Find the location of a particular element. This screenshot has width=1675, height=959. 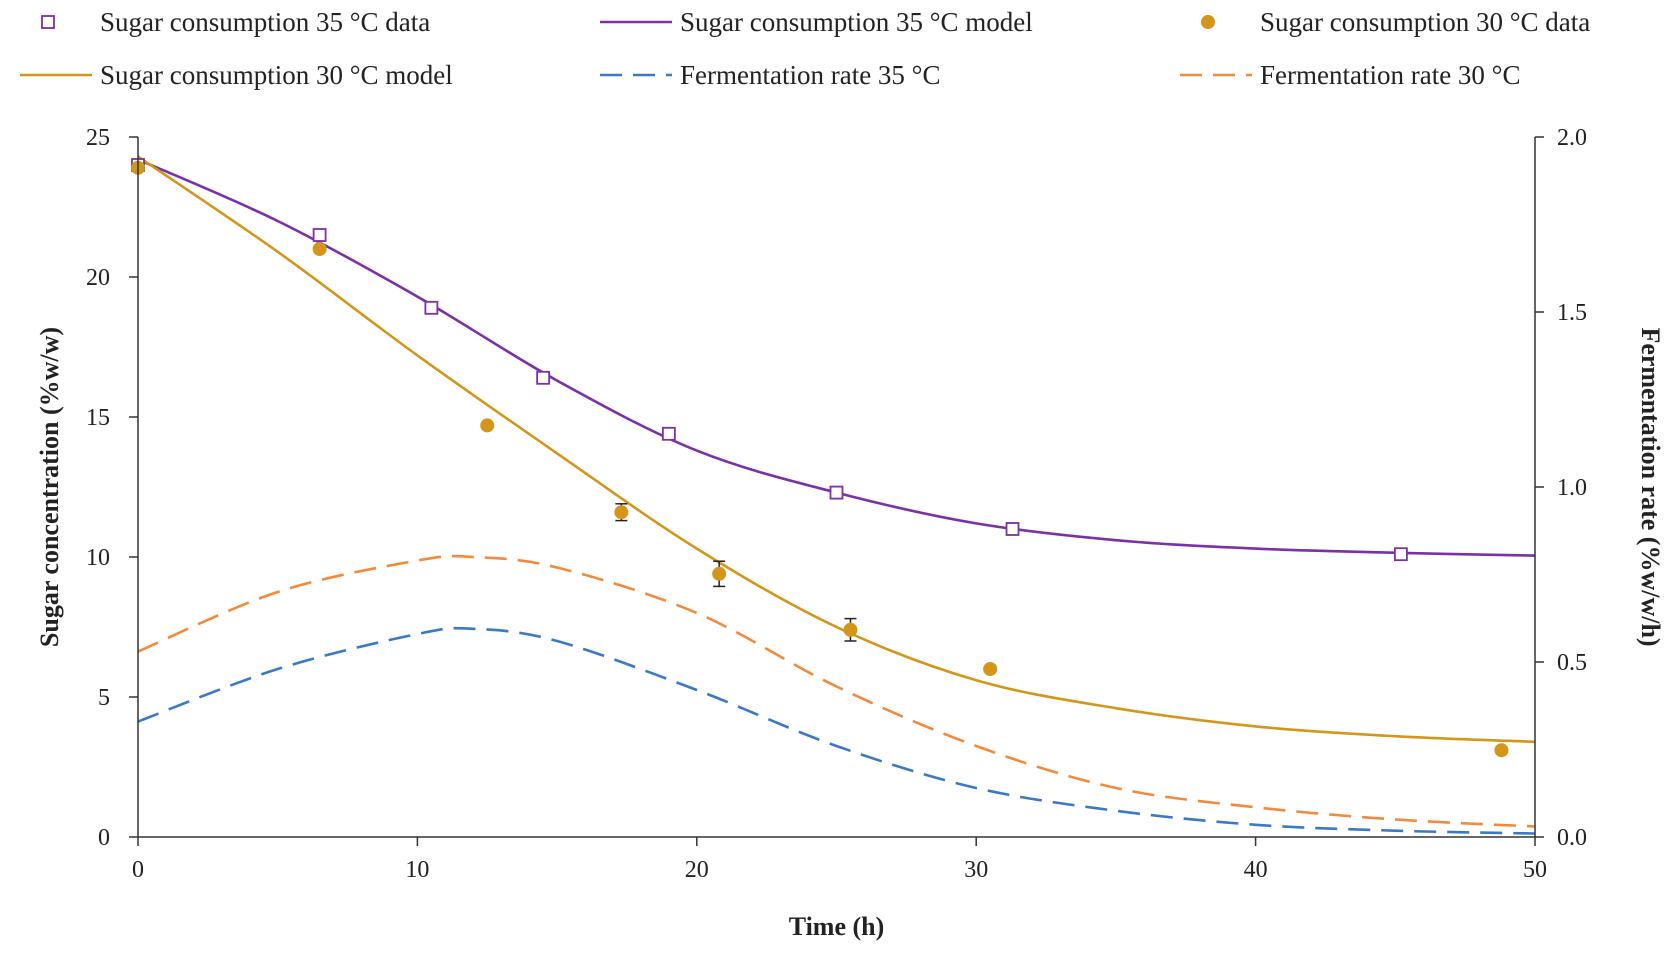

legend-label: Fermentation rate 35 °C is located at coordinates (810, 75).